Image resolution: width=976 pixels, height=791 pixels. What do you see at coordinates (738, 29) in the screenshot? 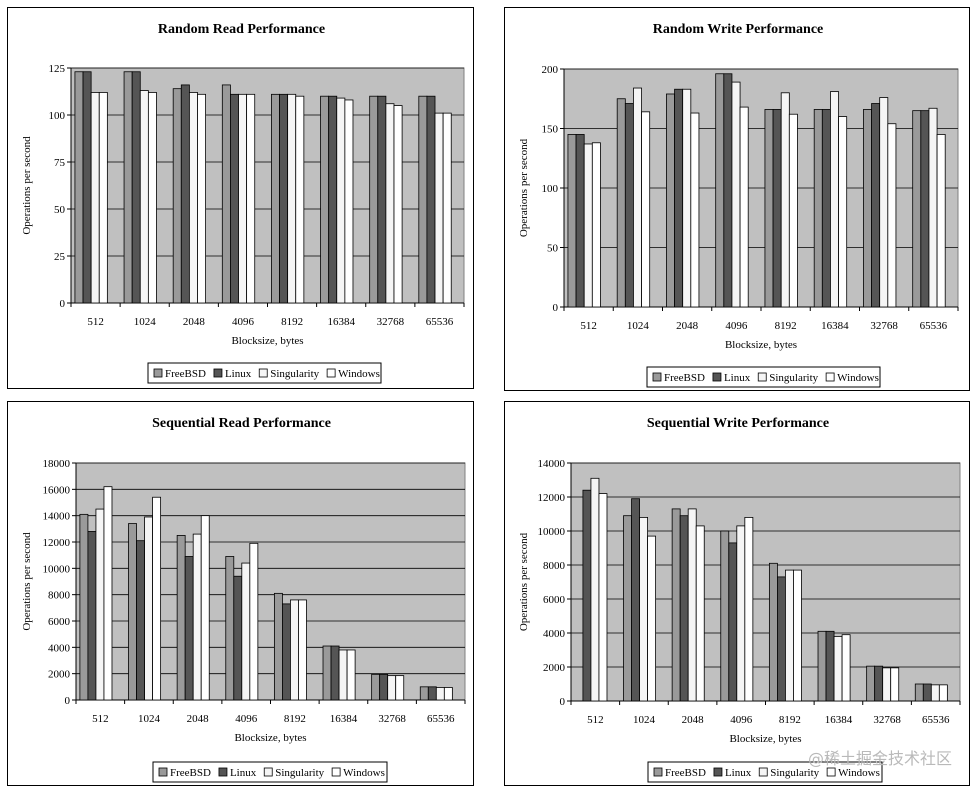
I see `chart-title: Random Write Performance` at bounding box center [738, 29].